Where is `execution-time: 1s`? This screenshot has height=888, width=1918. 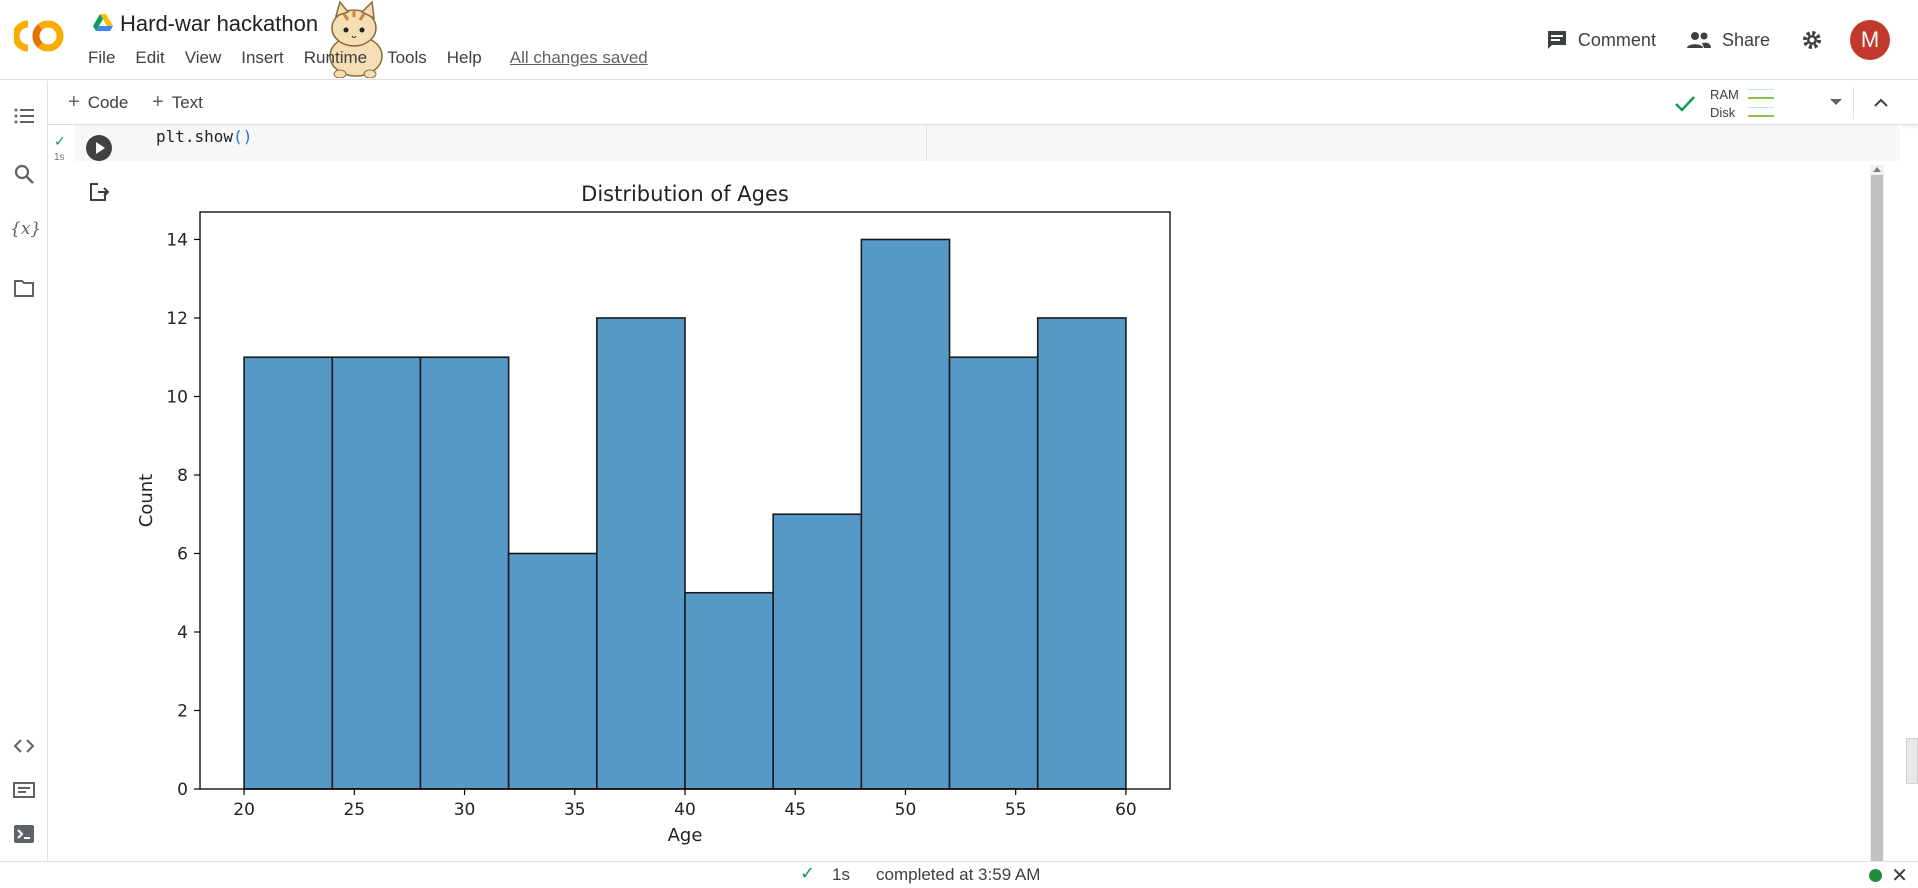 execution-time: 1s is located at coordinates (59, 157).